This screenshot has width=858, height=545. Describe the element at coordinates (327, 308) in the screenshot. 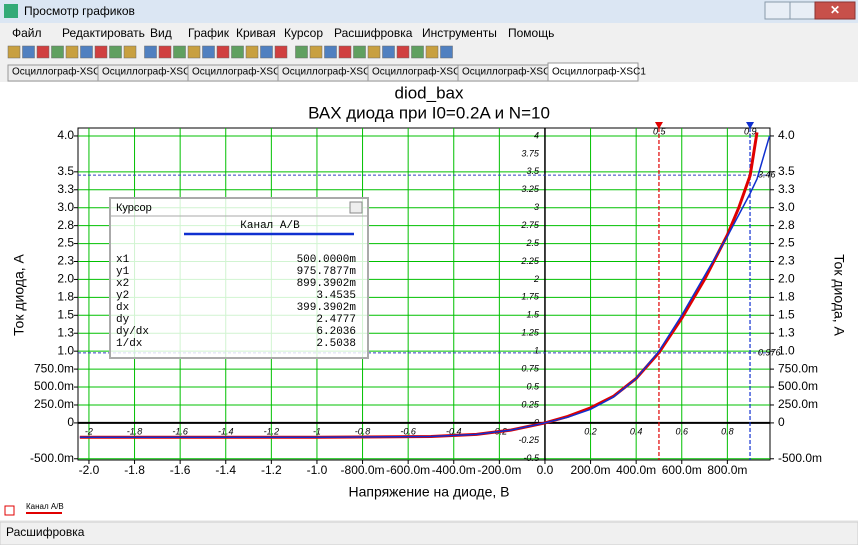

I see `cursor-row-value: 399.3902m` at that location.